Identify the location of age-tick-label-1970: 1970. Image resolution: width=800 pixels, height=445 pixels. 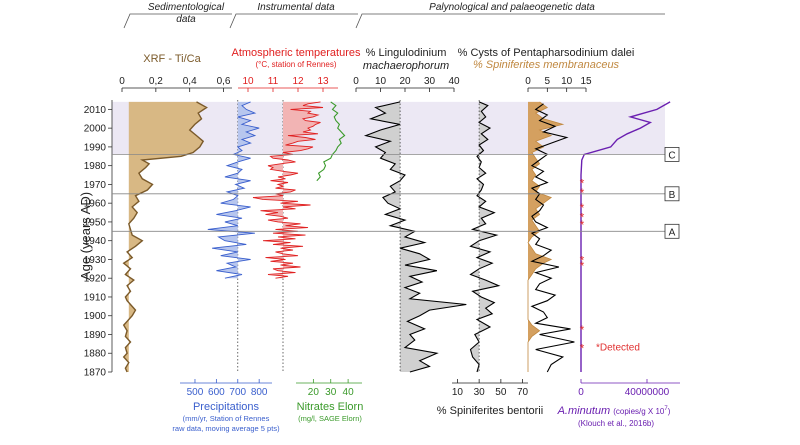
(95, 185).